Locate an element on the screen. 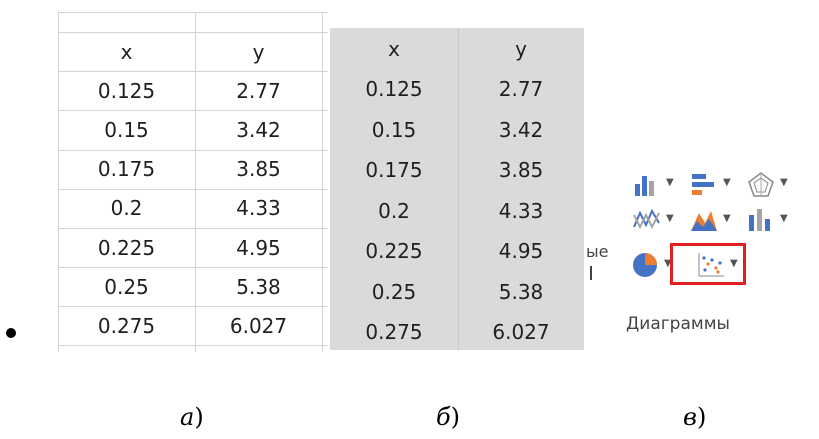 Image resolution: width=819 pixels, height=439 pixels. caption-b: б) is located at coordinates (448, 417).